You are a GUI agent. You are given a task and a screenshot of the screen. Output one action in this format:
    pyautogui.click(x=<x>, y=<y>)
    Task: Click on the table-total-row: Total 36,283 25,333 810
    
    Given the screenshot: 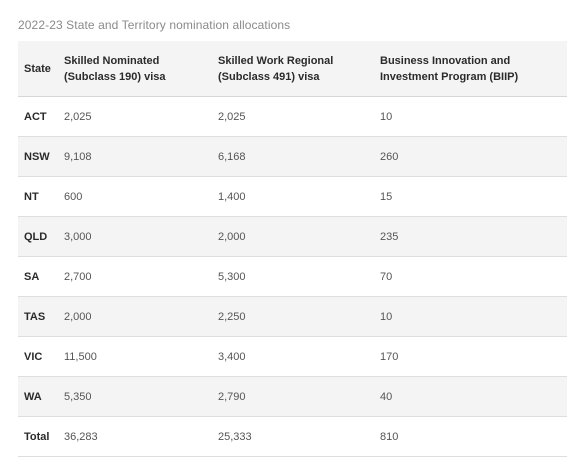 What is the action you would take?
    pyautogui.click(x=292, y=436)
    